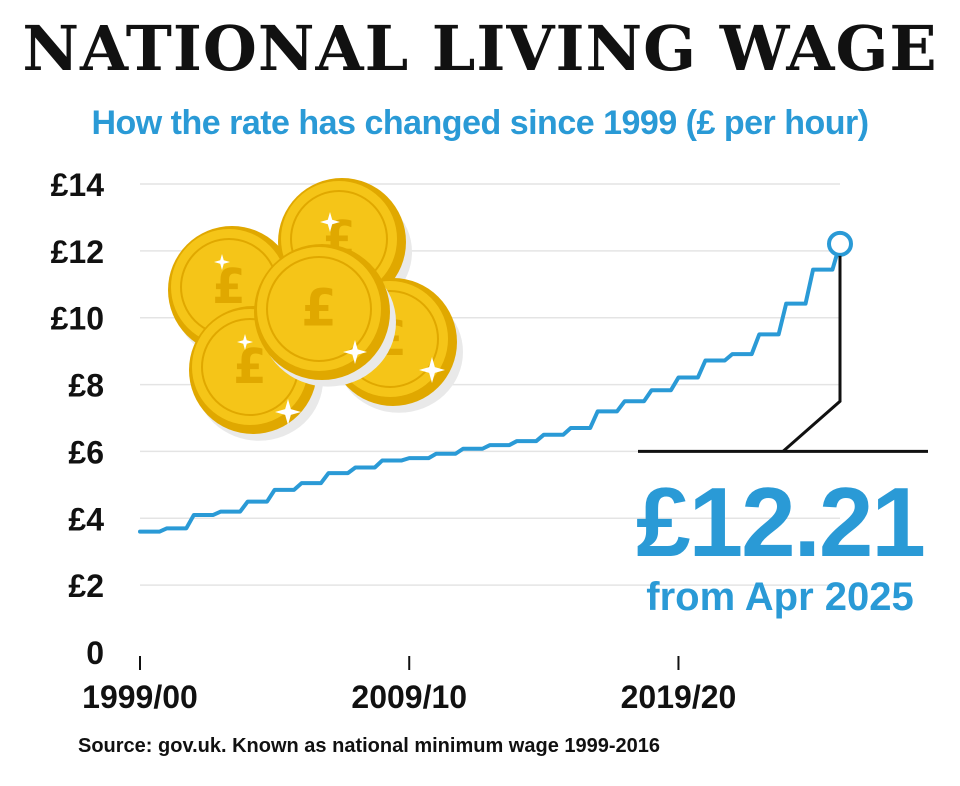  I want to click on coin-face, so click(319, 309).